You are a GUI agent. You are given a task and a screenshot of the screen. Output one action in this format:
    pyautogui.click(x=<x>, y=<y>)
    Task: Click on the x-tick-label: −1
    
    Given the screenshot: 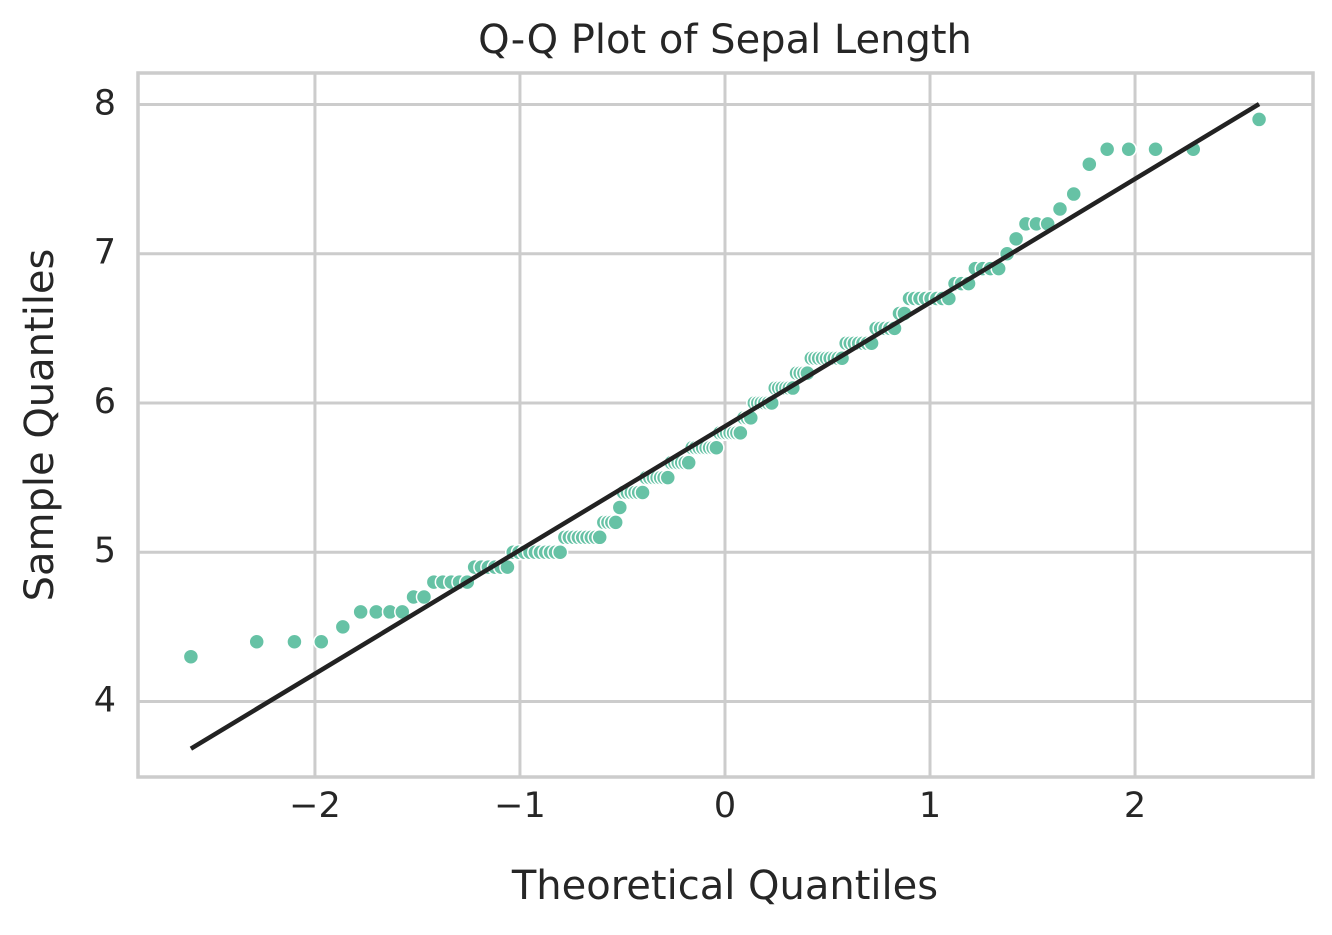 What is the action you would take?
    pyautogui.click(x=520, y=806)
    